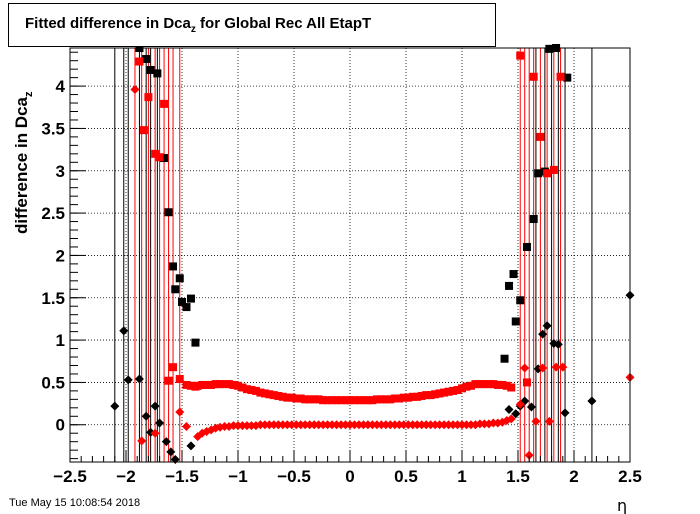  I want to click on x-tick-label: −0.5, so click(294, 476).